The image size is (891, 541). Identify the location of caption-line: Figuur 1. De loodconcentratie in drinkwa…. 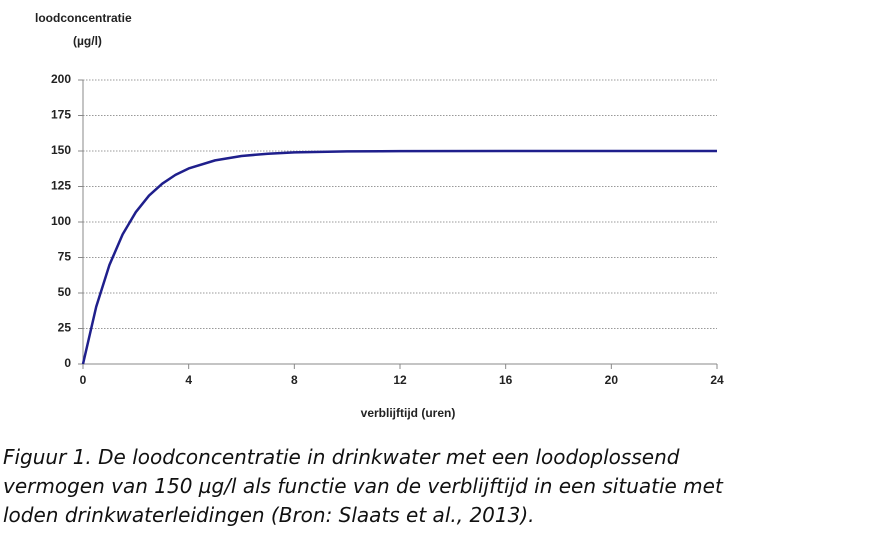
(341, 457).